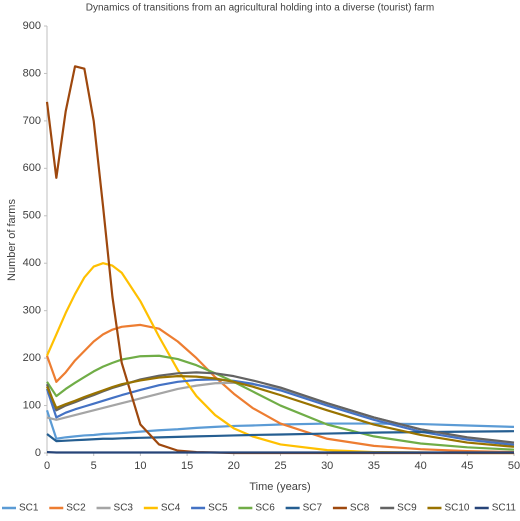  I want to click on legend-label: SC8, so click(360, 508).